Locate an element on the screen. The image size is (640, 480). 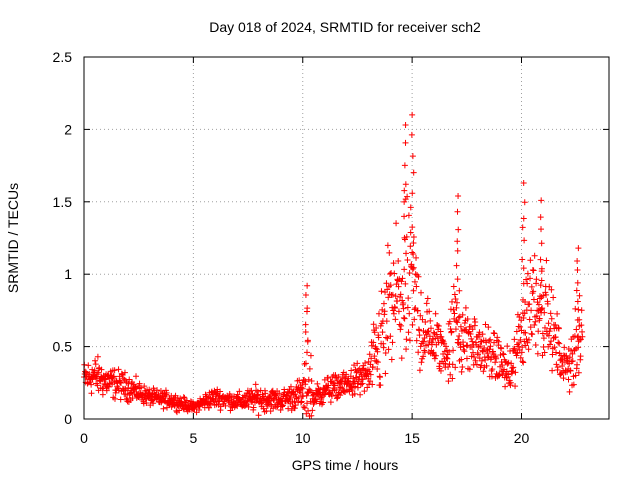
y-tick-label: 0.5 is located at coordinates (63, 347).